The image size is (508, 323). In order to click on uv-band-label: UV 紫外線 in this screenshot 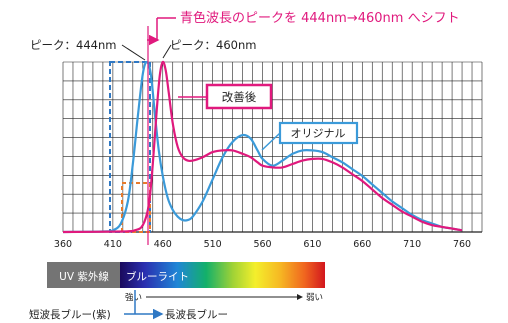, I will do `click(84, 276)`.